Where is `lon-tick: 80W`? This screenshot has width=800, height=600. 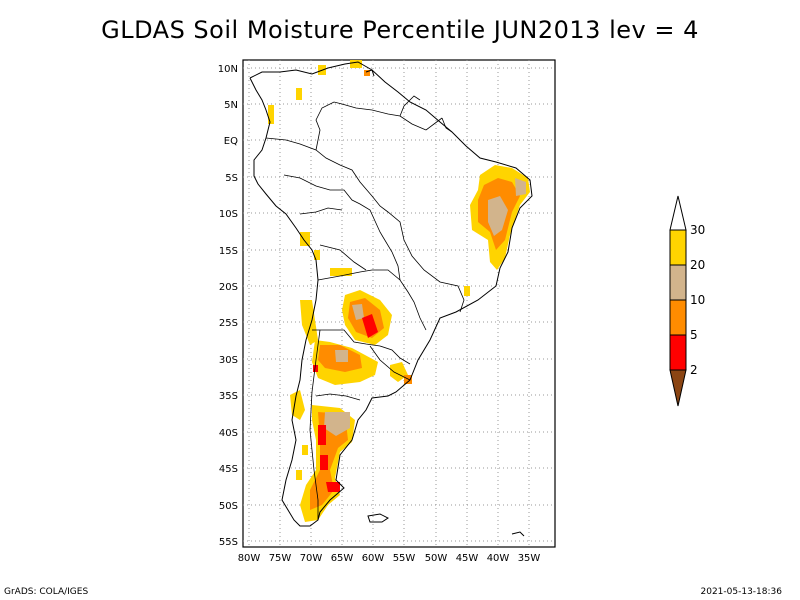 lon-tick: 80W is located at coordinates (249, 558).